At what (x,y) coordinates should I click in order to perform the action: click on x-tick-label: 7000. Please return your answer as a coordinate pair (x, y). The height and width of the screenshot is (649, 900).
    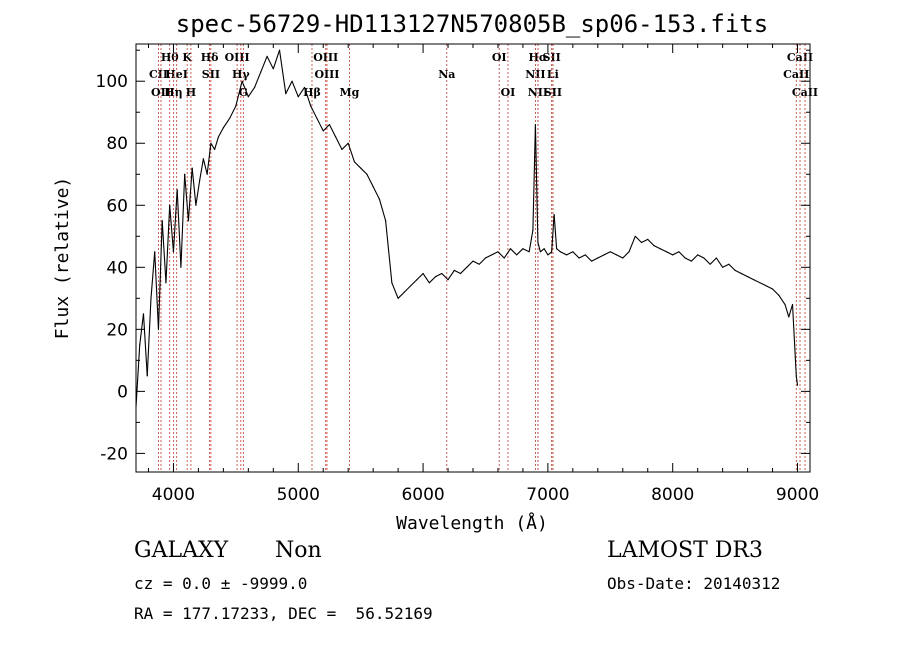
    Looking at the image, I should click on (547, 495).